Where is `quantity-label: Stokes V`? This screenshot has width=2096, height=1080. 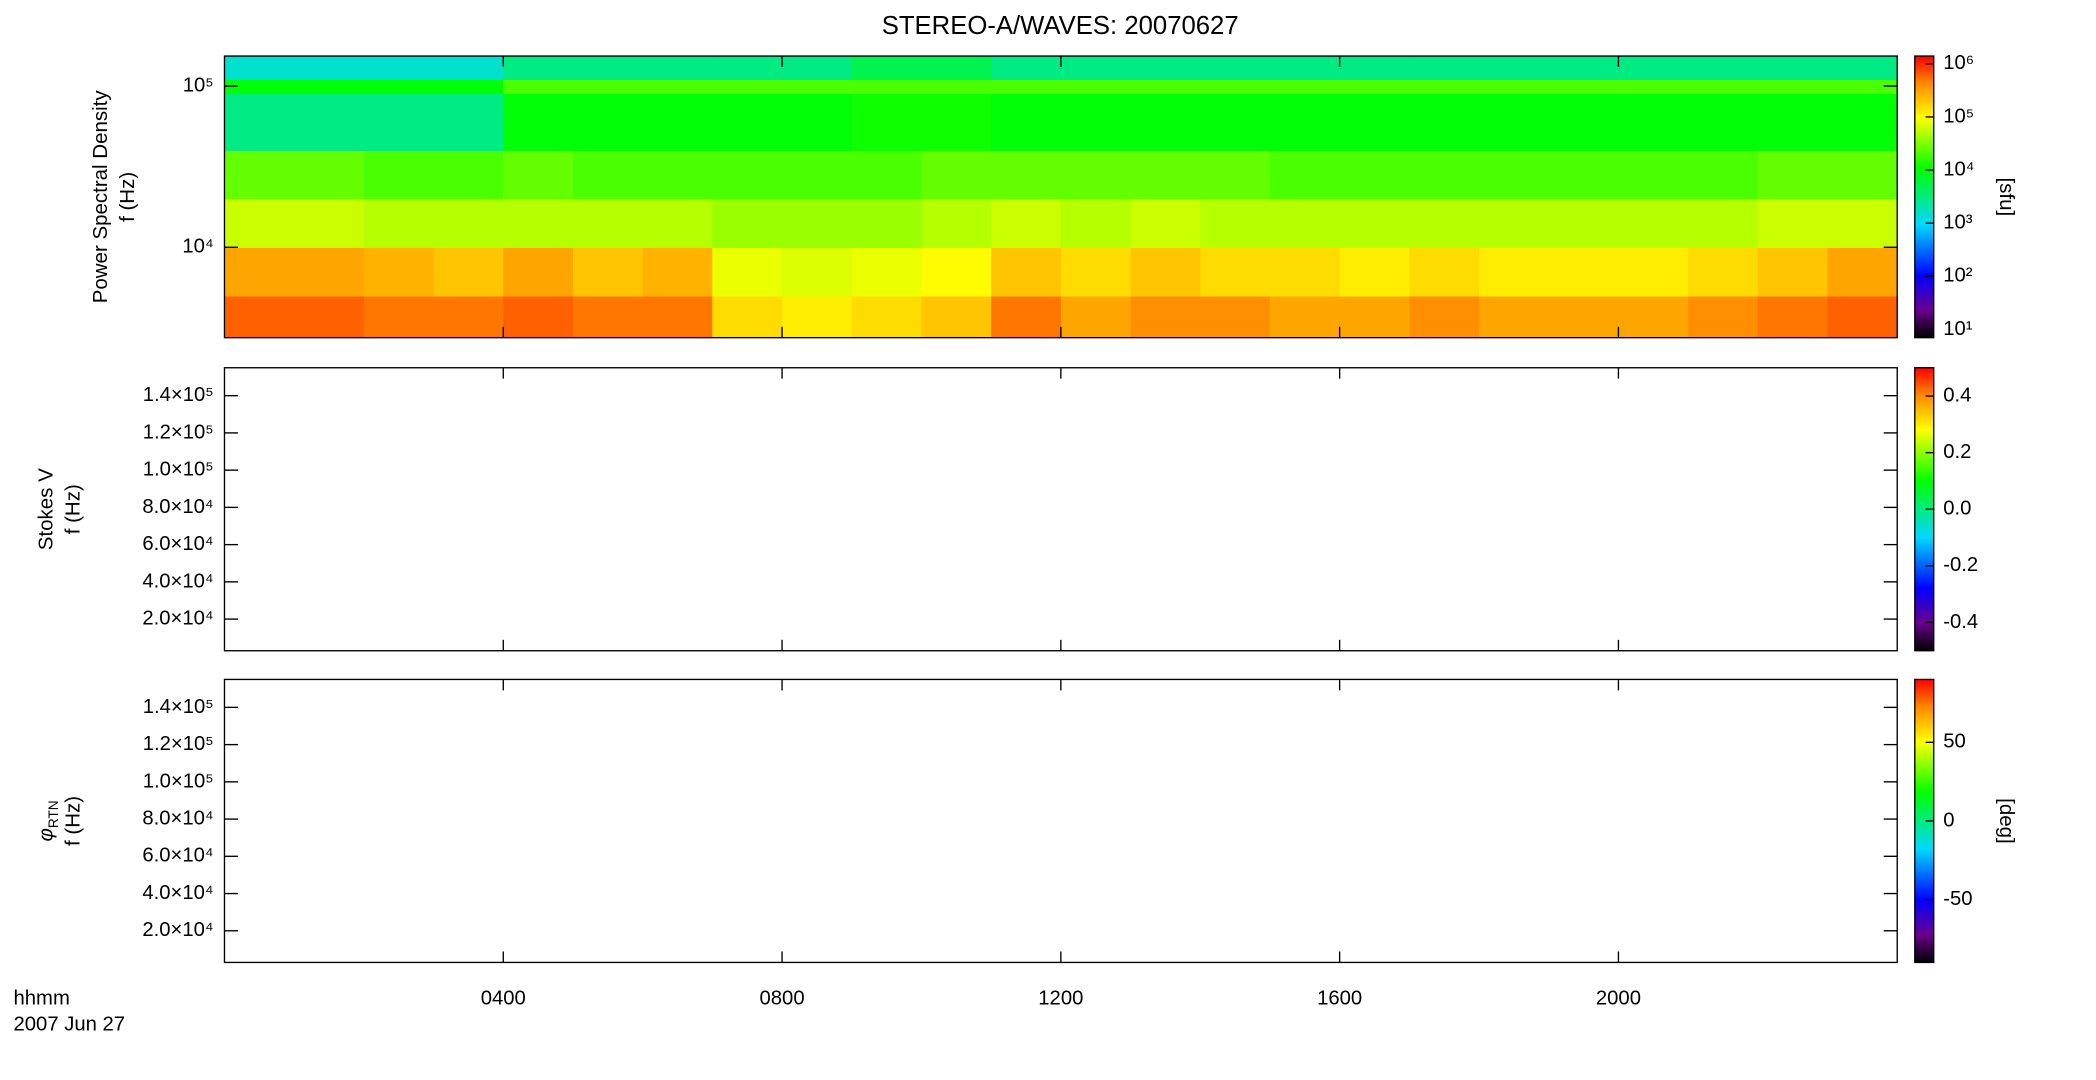
quantity-label: Stokes V is located at coordinates (47, 509).